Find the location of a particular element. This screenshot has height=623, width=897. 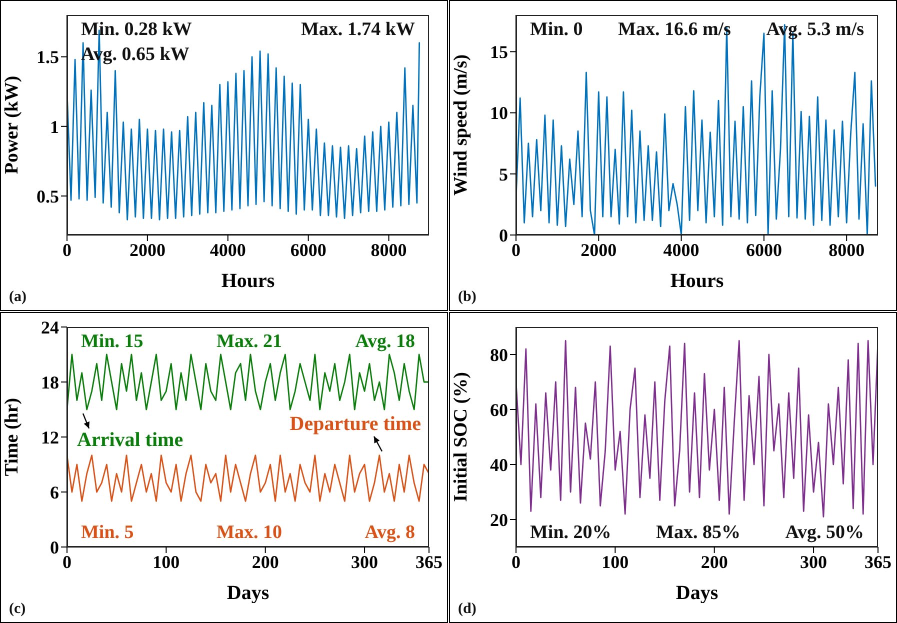

annotation: Max. 21 is located at coordinates (249, 341).